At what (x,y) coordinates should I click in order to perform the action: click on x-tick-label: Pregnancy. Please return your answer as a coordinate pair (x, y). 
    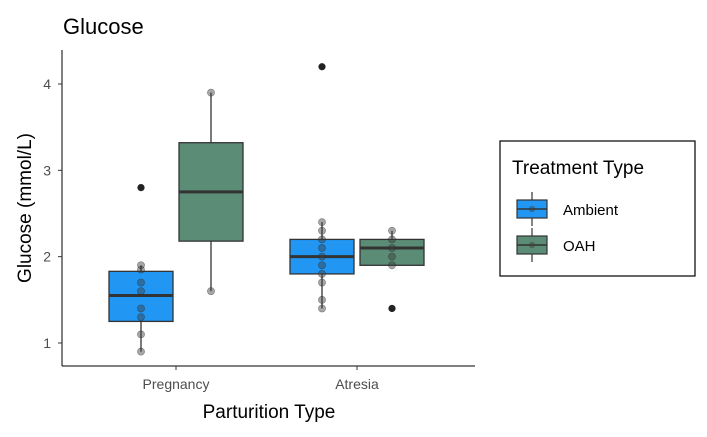
    Looking at the image, I should click on (176, 384).